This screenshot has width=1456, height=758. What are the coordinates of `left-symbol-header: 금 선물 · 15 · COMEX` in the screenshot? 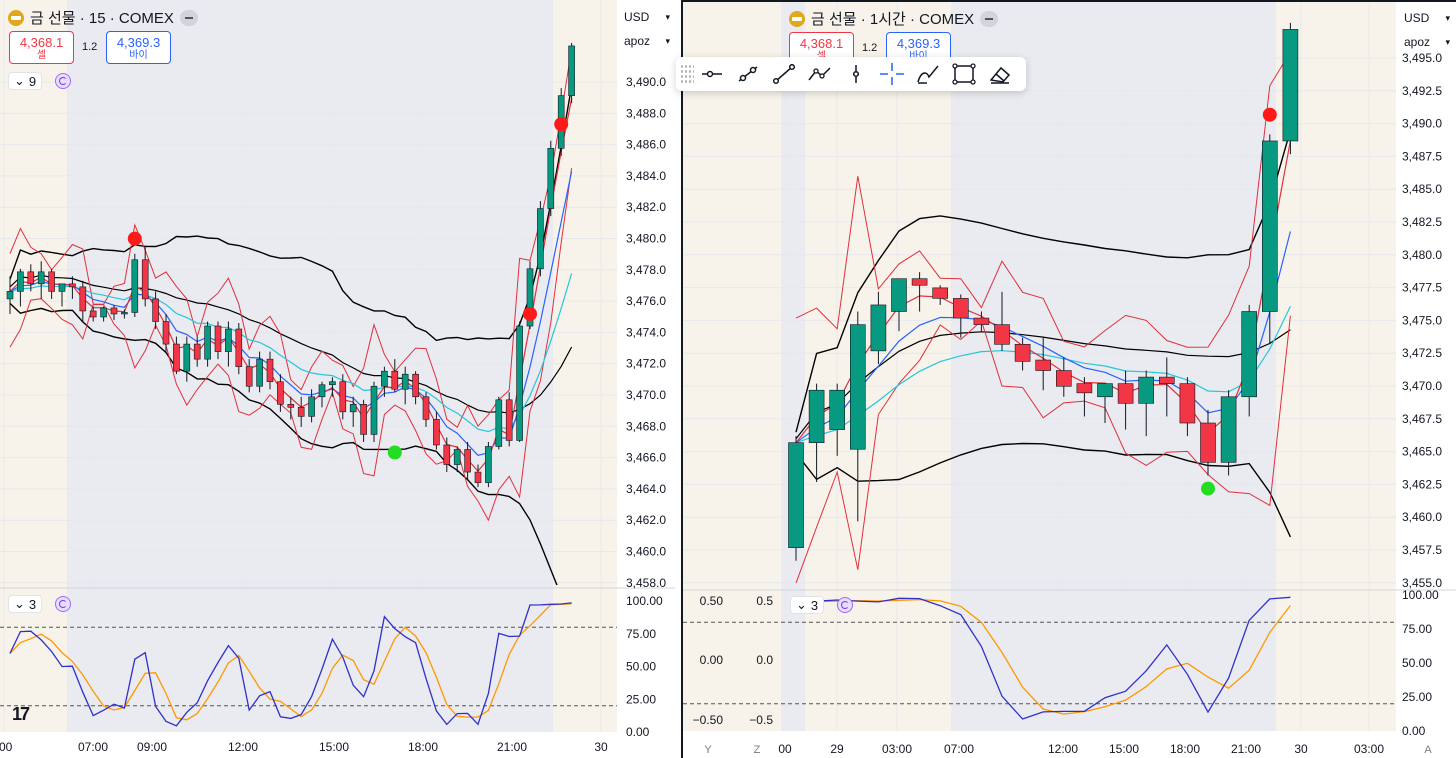 It's located at (103, 17).